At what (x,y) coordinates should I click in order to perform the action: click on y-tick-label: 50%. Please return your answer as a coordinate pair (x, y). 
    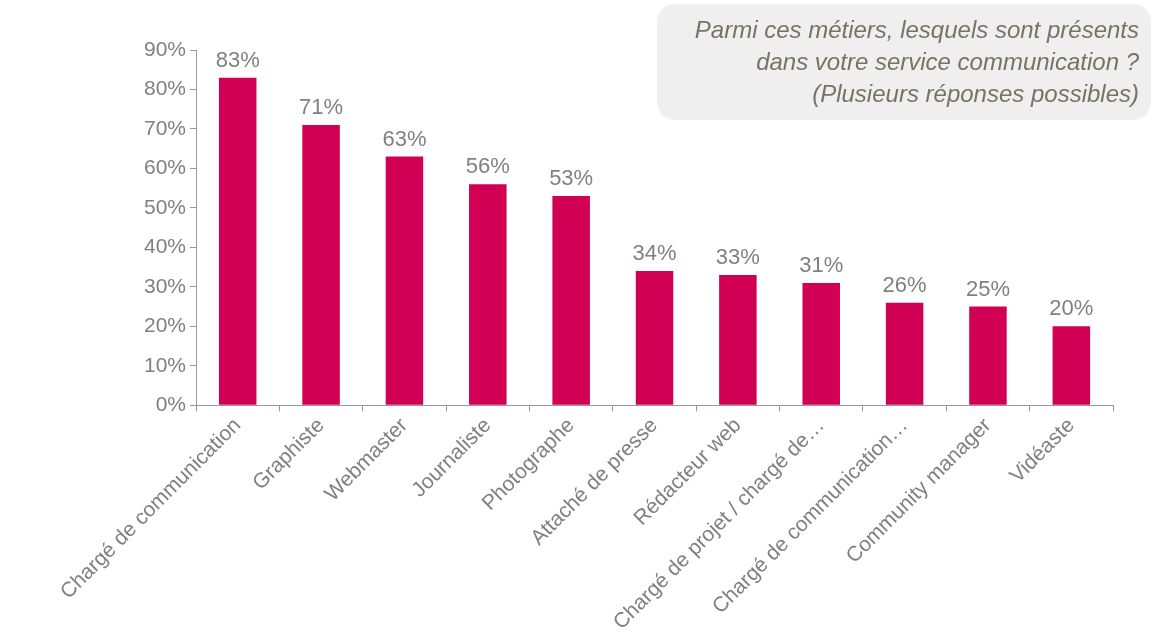
    Looking at the image, I should click on (165, 206).